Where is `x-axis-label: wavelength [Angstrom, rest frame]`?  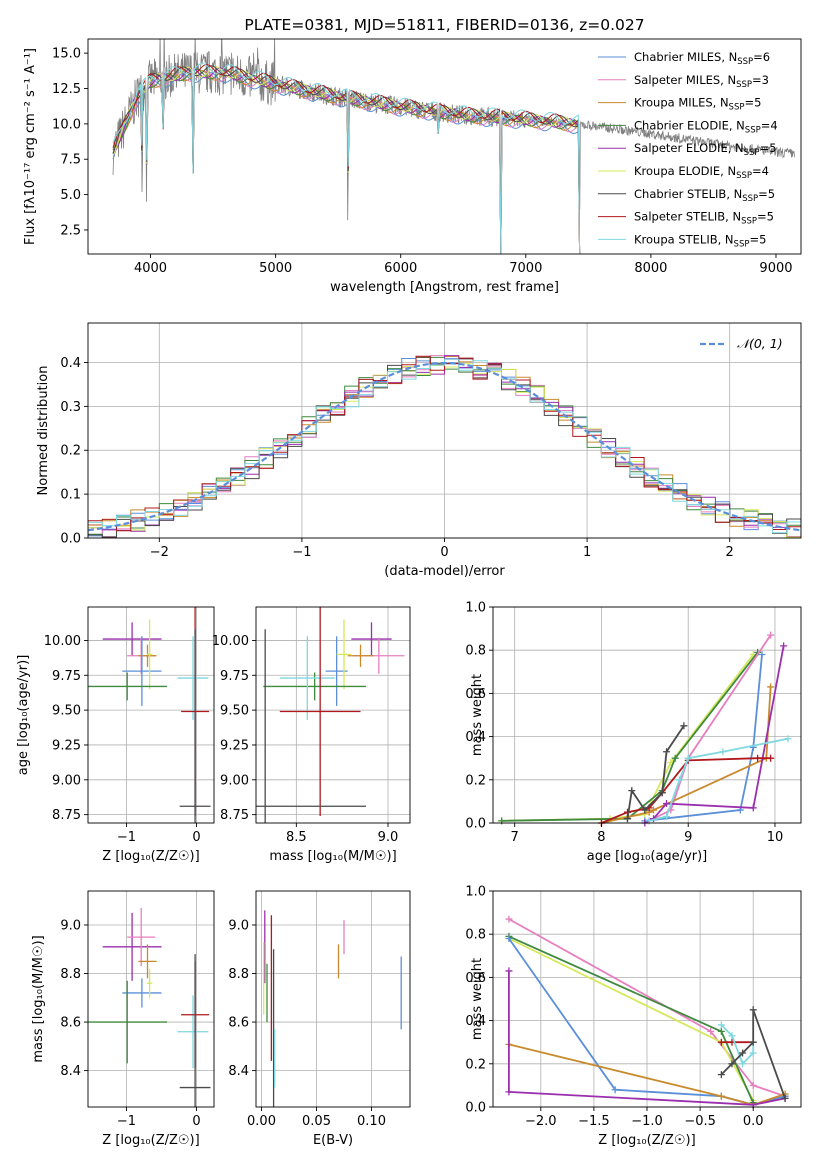
x-axis-label: wavelength [Angstrom, rest frame] is located at coordinates (444, 287).